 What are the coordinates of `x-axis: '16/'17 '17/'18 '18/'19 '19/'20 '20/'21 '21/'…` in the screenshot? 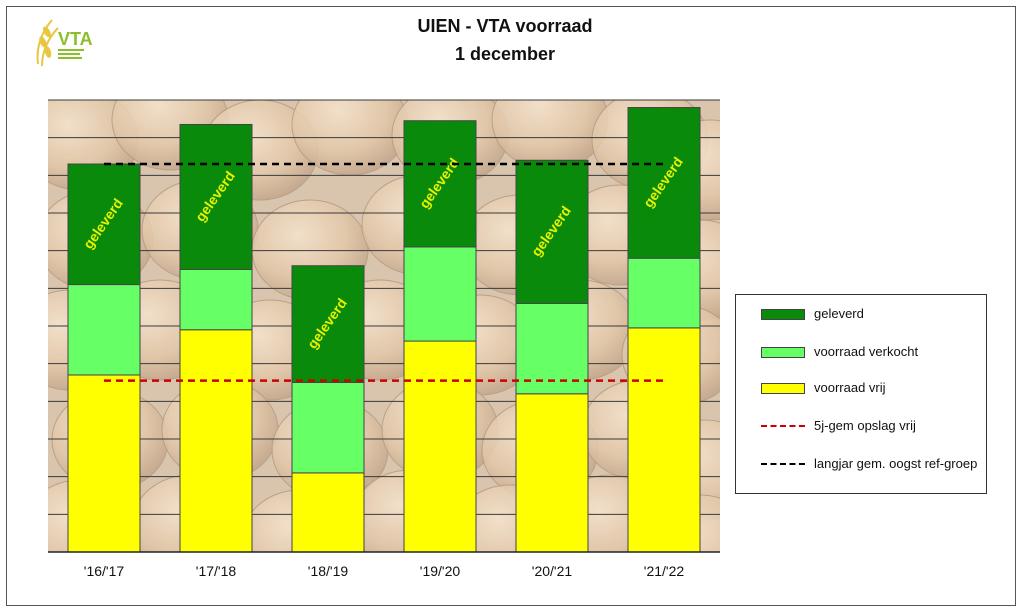 It's located at (384, 565).